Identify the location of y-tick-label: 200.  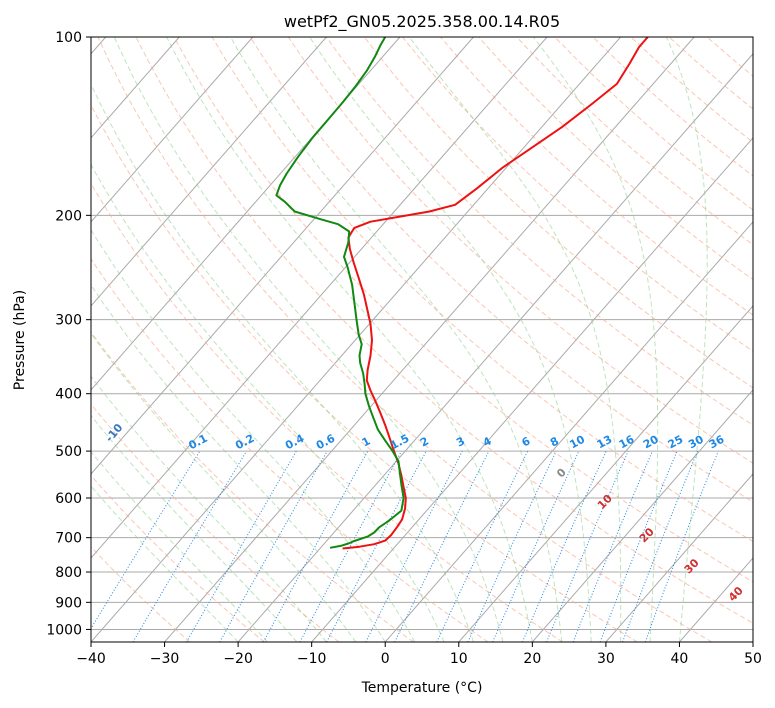
(68, 216).